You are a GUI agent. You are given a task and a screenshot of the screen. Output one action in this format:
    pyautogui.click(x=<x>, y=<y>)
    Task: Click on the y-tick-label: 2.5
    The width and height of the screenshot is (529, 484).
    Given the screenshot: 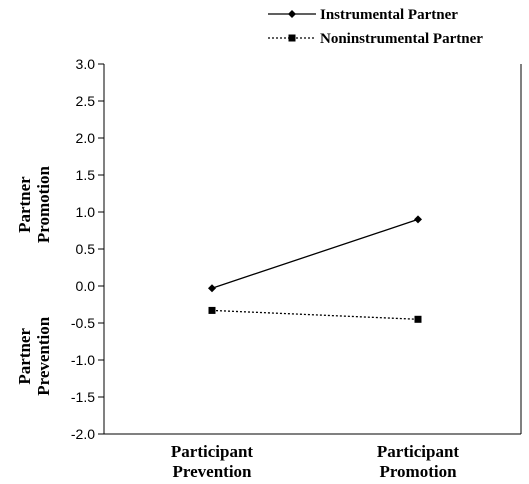 What is the action you would take?
    pyautogui.click(x=86, y=101)
    